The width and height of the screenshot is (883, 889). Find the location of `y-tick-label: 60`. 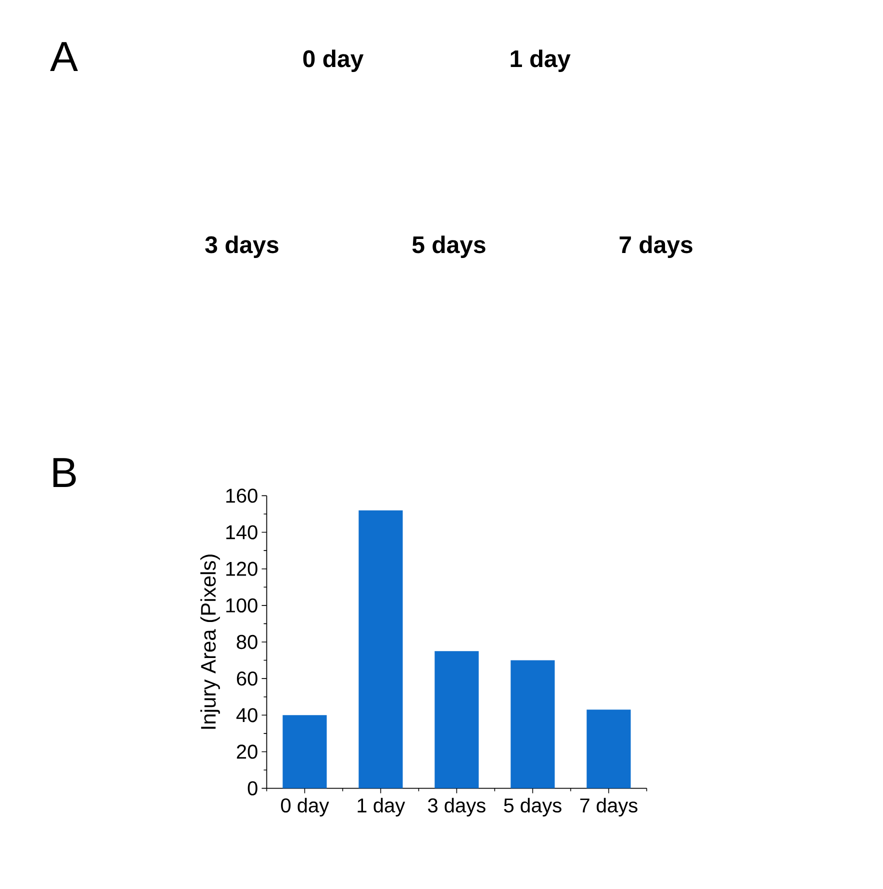

y-tick-label: 60 is located at coordinates (247, 678).